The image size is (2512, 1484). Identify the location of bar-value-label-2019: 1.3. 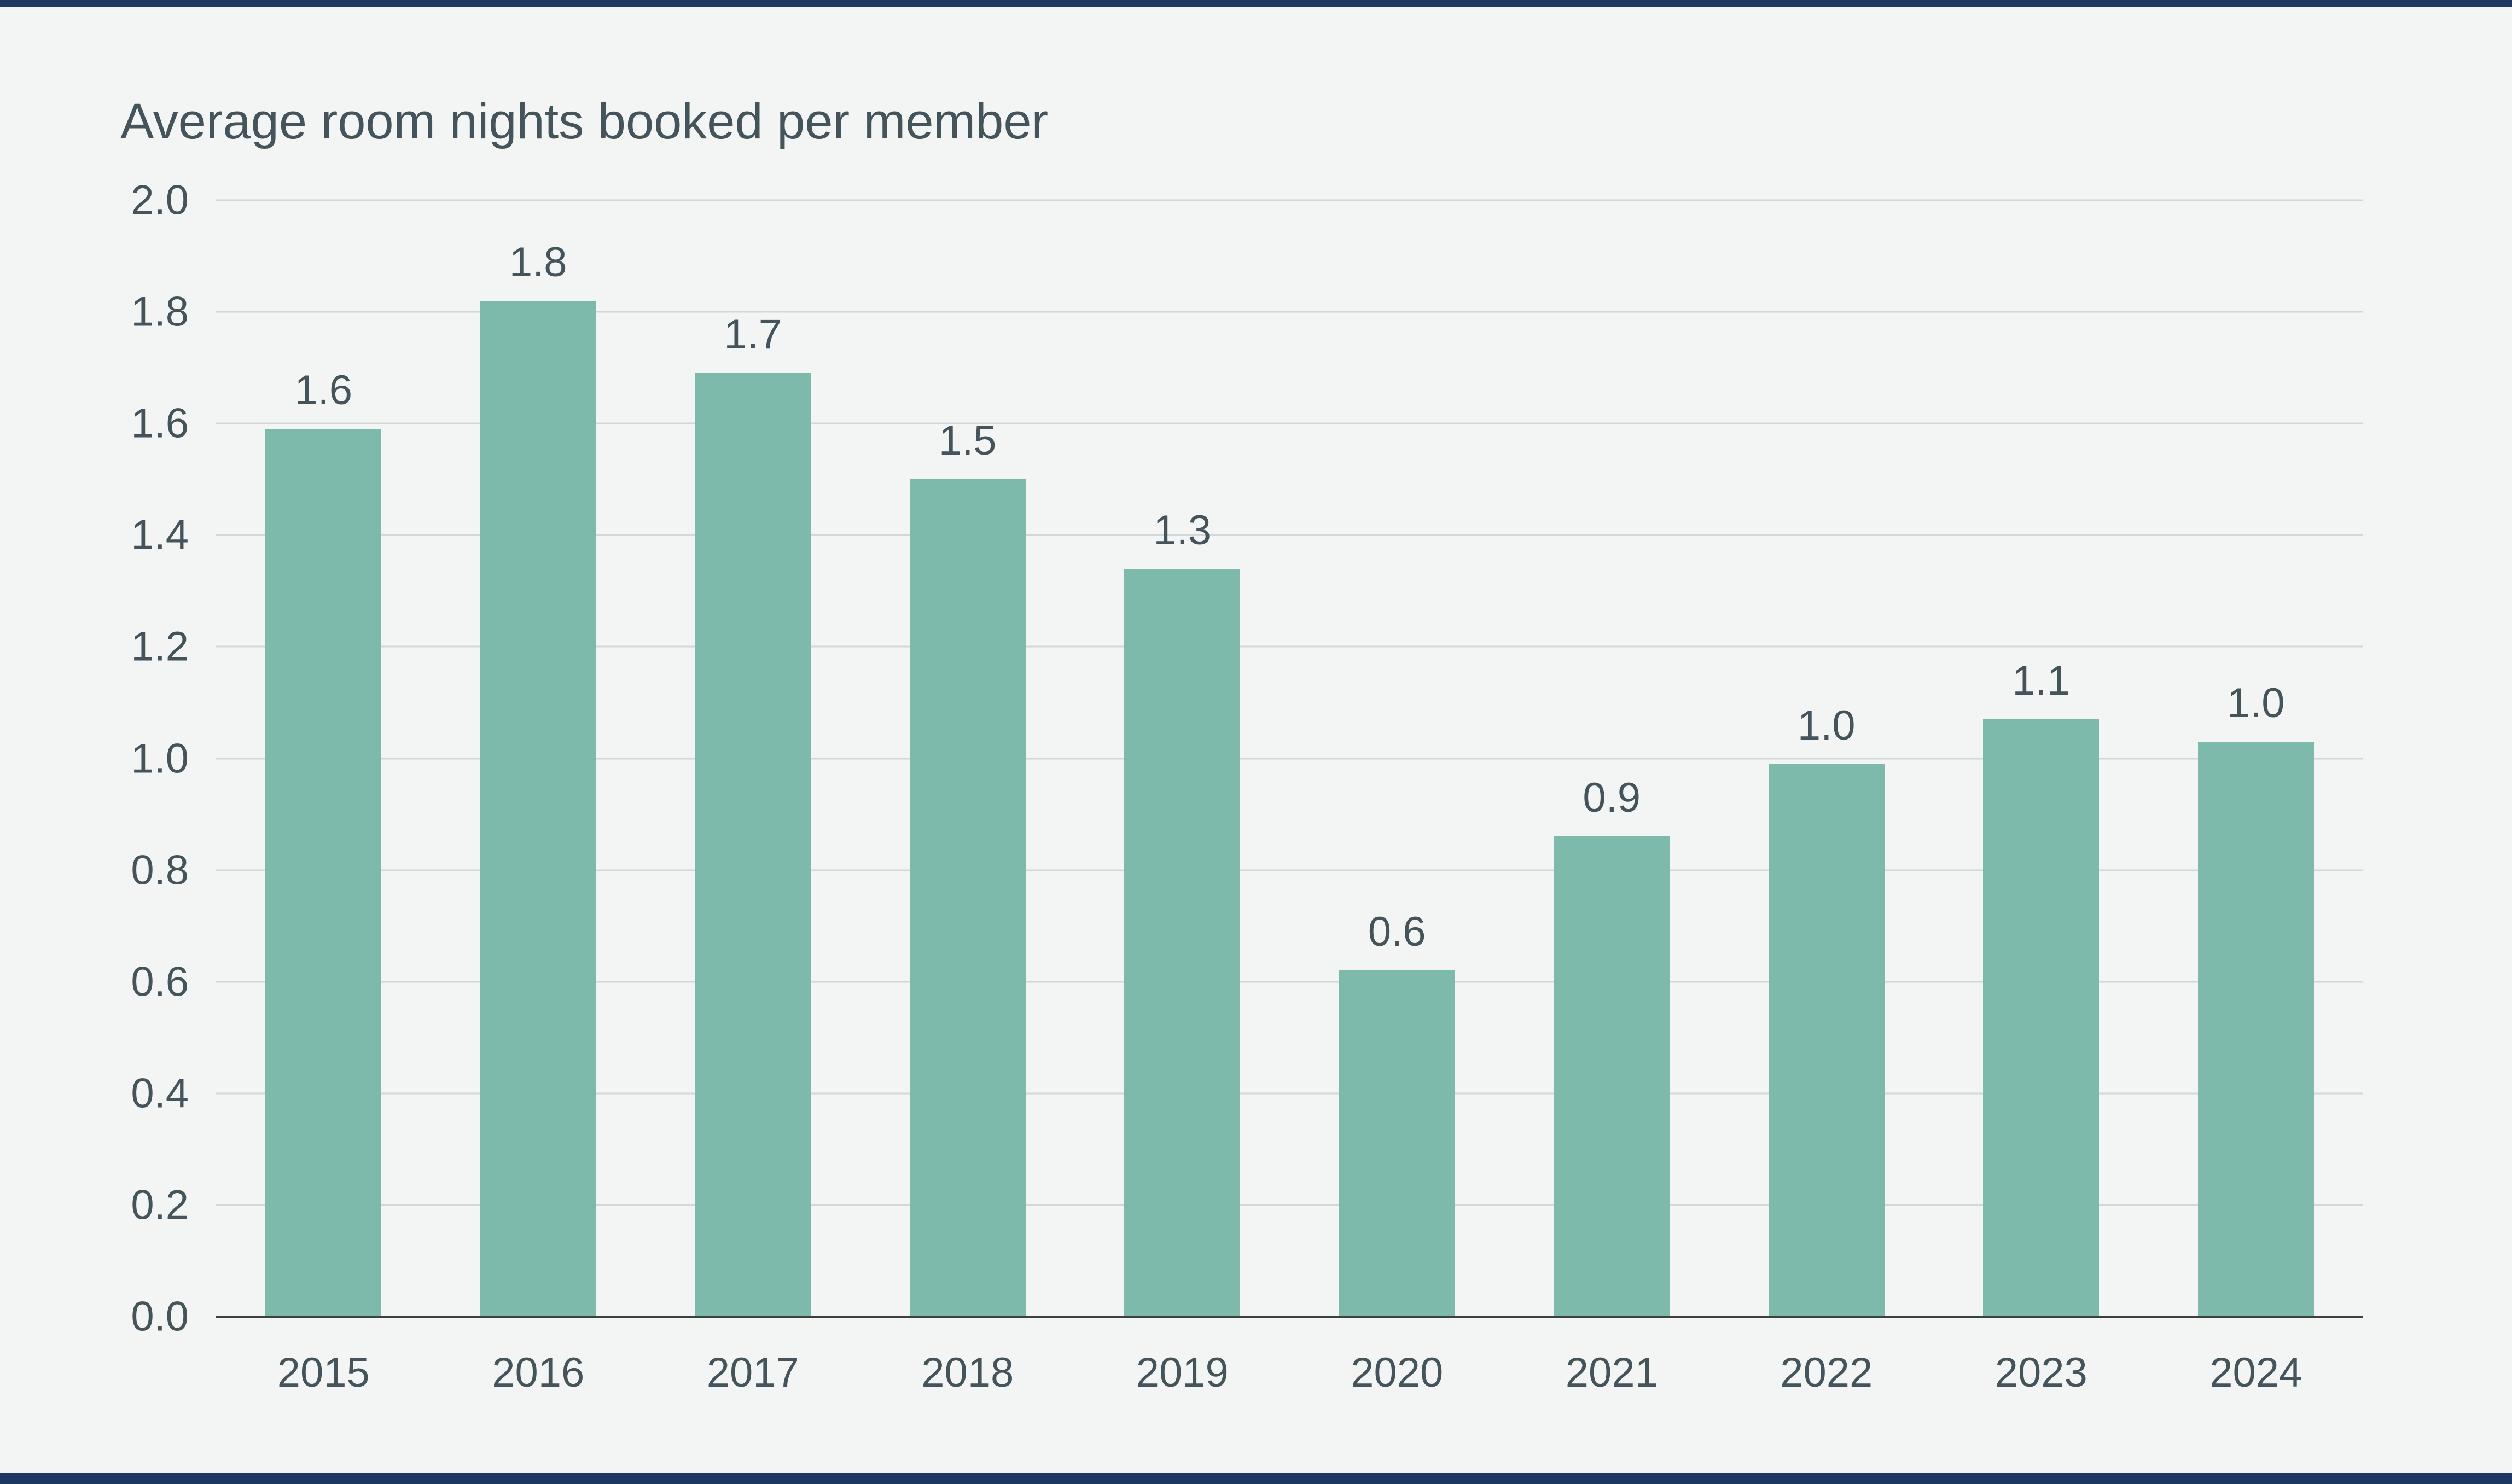
(1182, 530).